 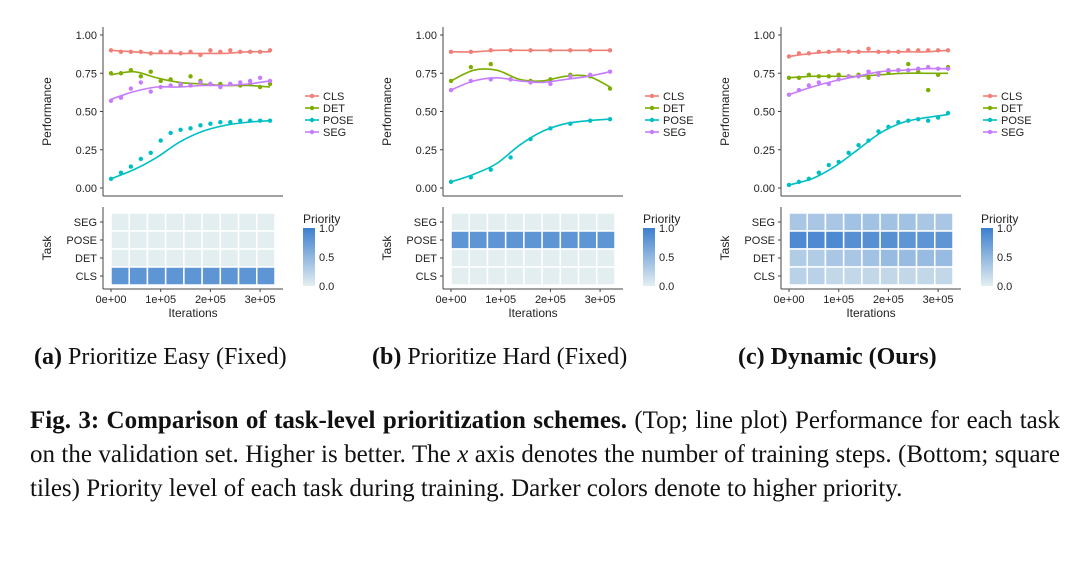 What do you see at coordinates (888, 300) in the screenshot?
I see `panel-c-xtick-label: 2e+05` at bounding box center [888, 300].